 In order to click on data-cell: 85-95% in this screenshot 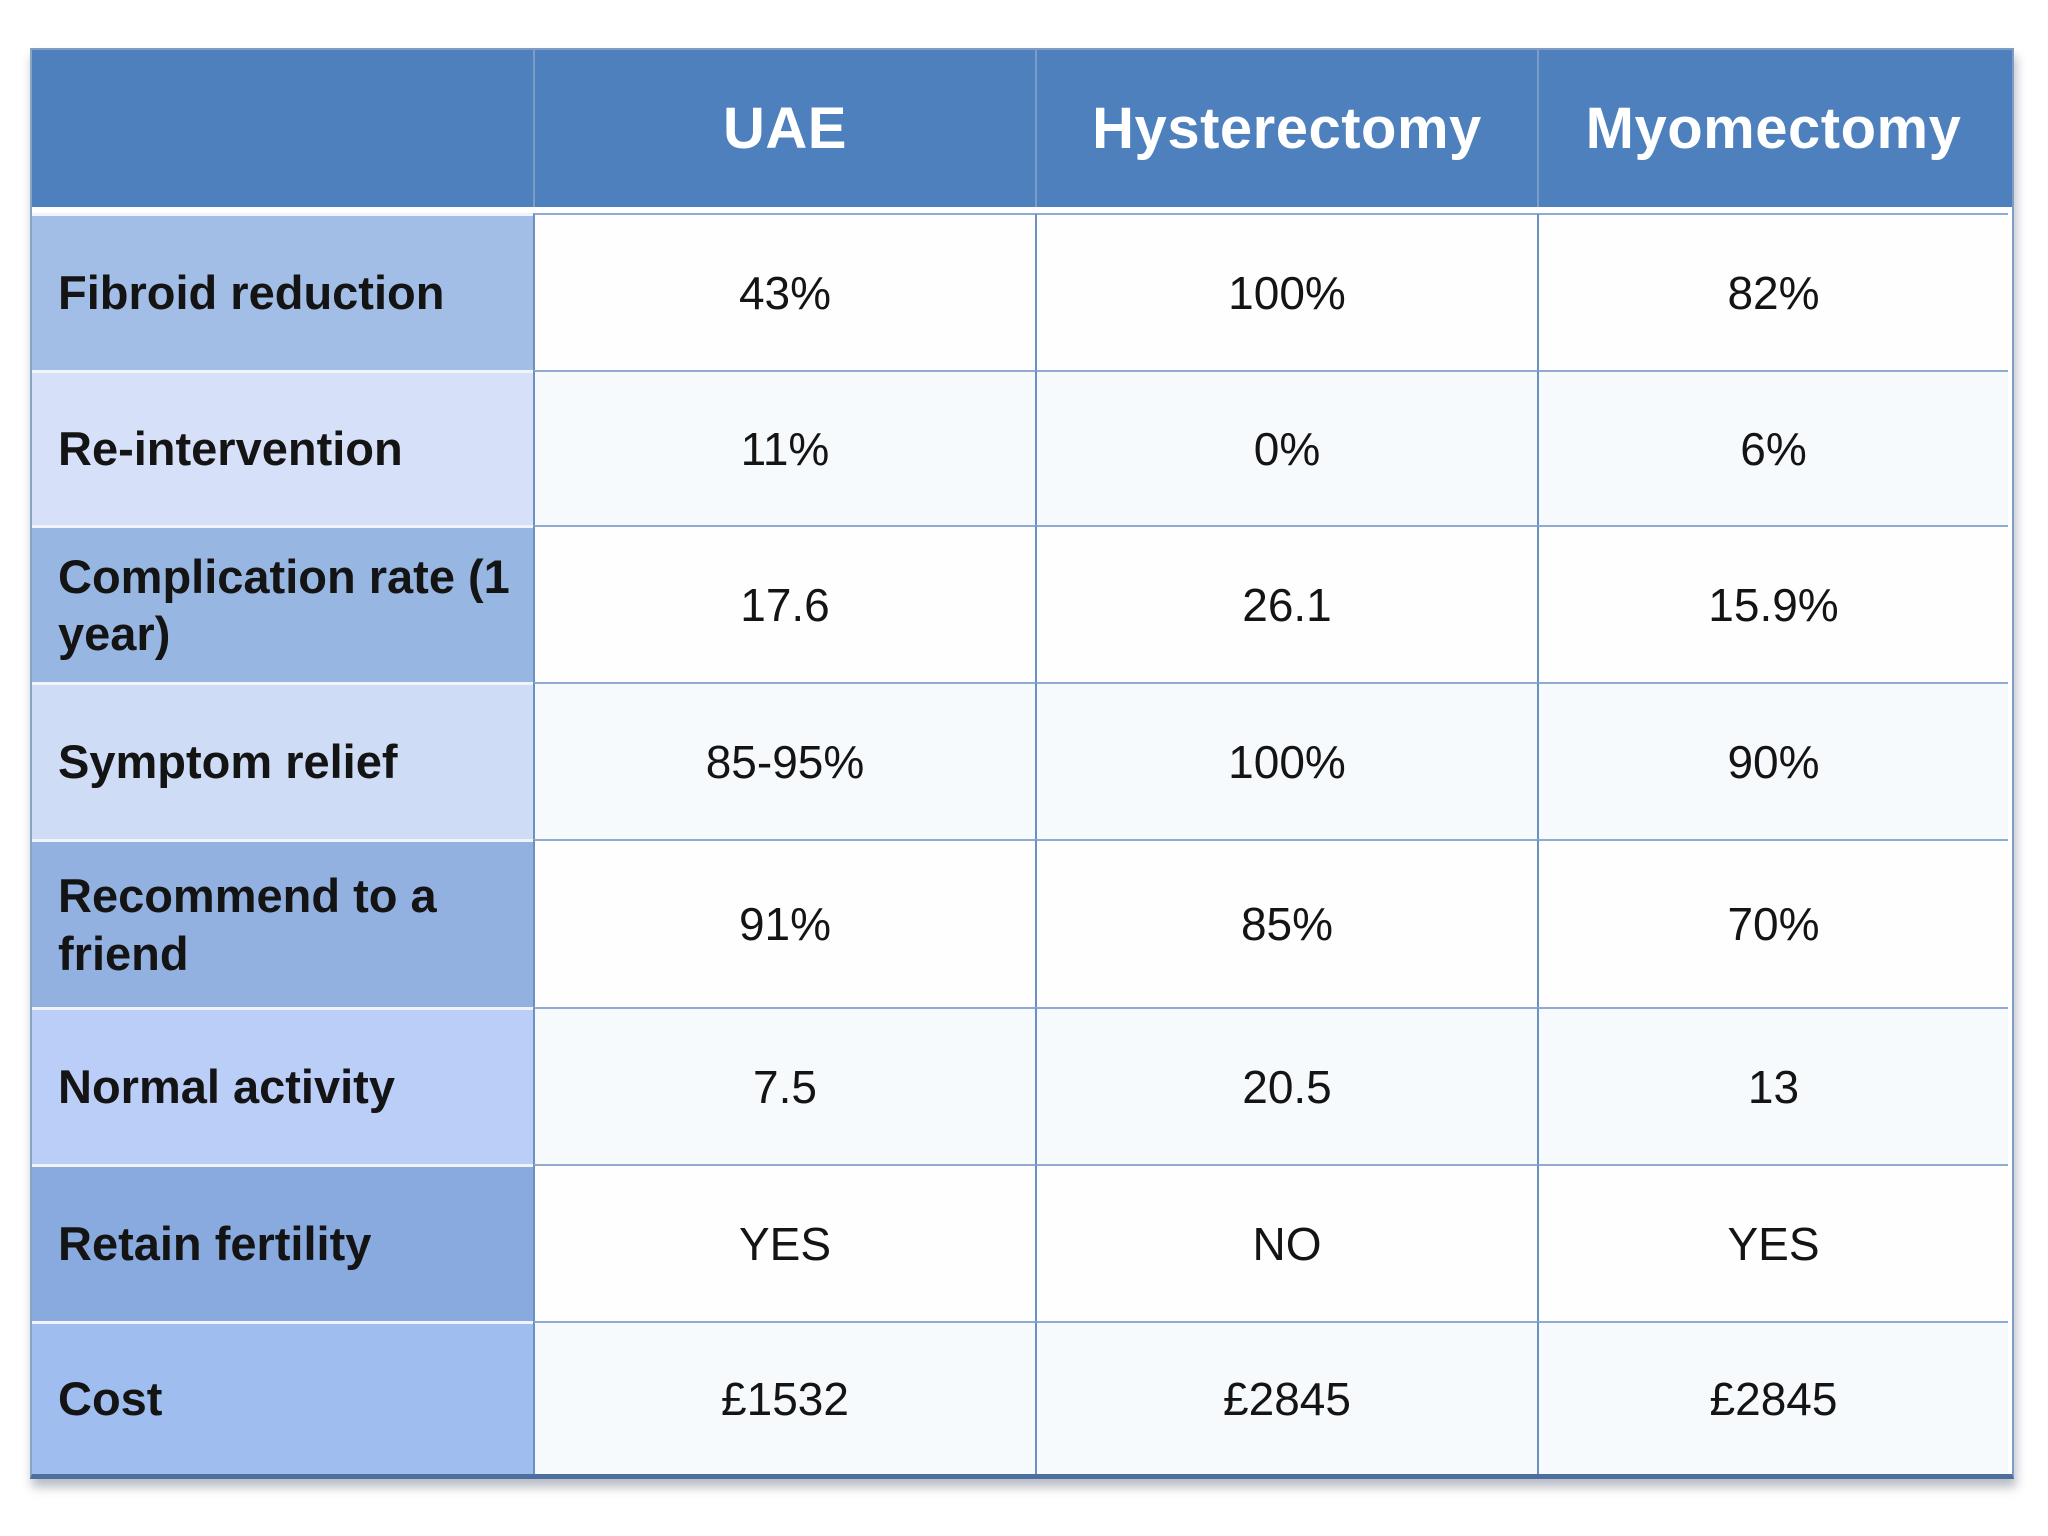, I will do `click(784, 760)`.